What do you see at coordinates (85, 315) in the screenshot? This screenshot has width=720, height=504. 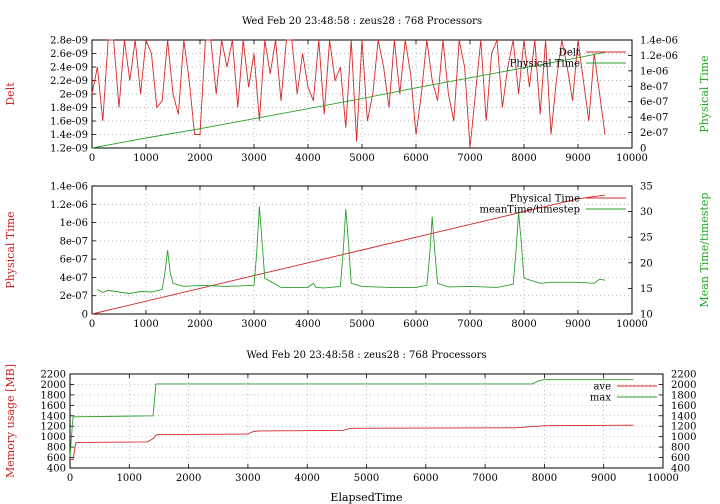 I see `y-tick-label: 0` at bounding box center [85, 315].